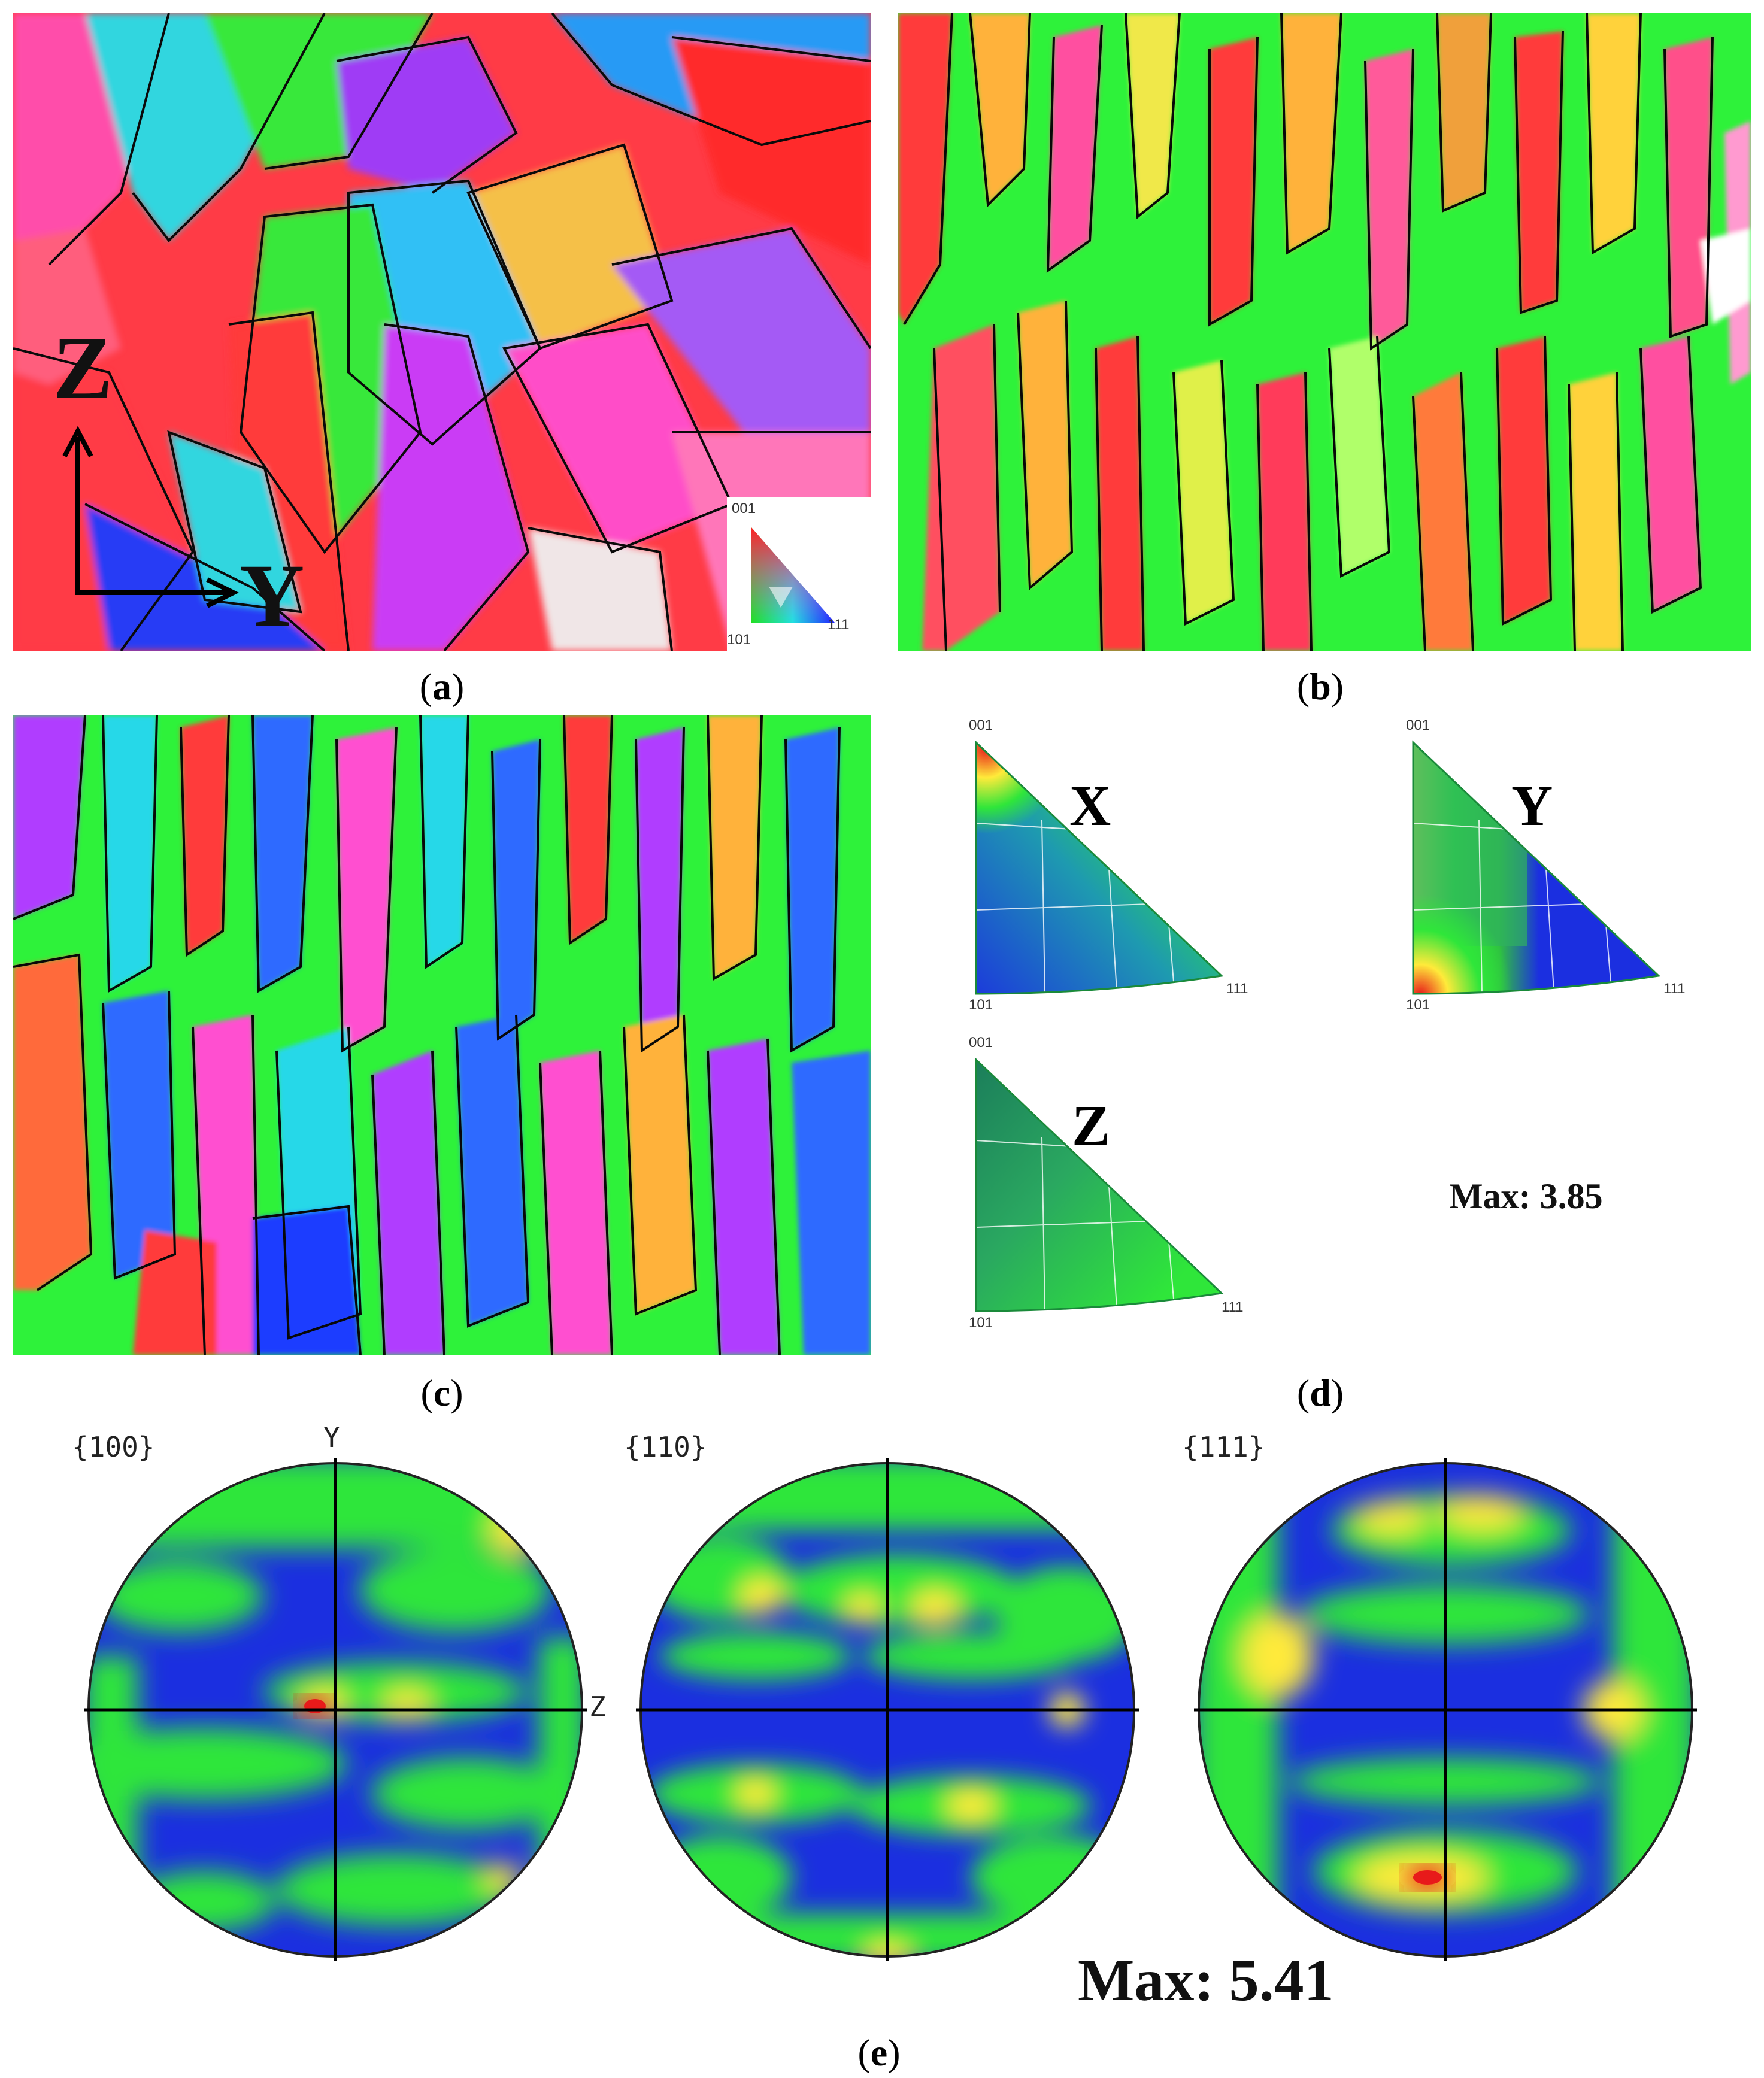 This screenshot has width=1764, height=2078. Describe the element at coordinates (839, 625) in the screenshot. I see `key-label-111: 111` at that location.